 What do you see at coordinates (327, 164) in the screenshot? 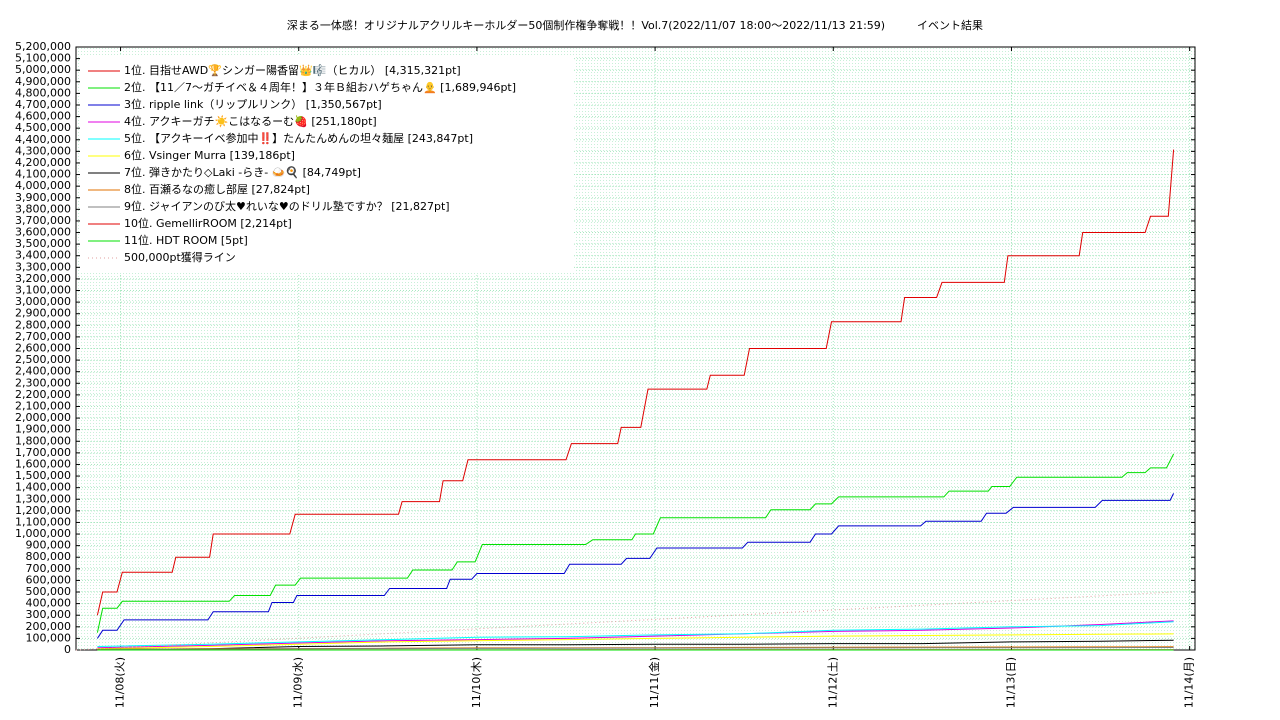
I see `legend-box` at bounding box center [327, 164].